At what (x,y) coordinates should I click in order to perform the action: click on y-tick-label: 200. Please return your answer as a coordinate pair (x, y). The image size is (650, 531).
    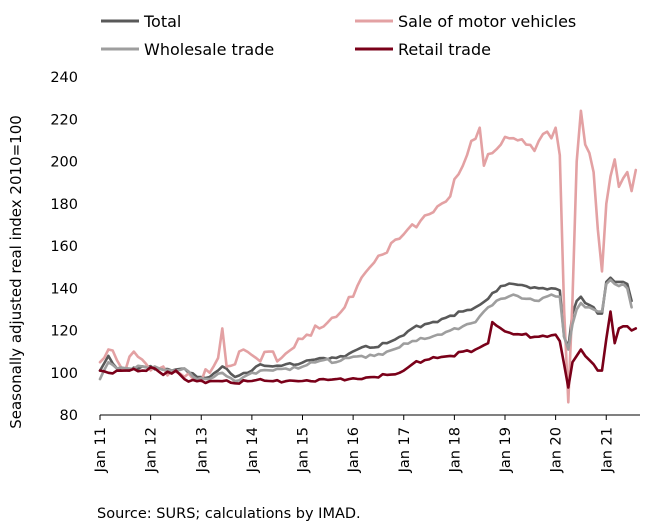
    Looking at the image, I should click on (64, 163).